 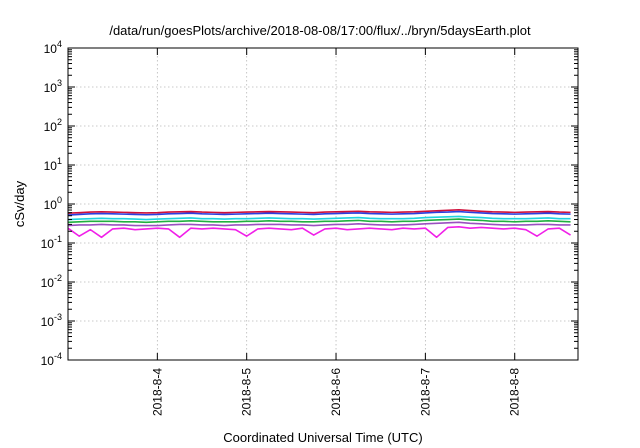 What do you see at coordinates (425, 392) in the screenshot?
I see `x-tick-label: 2018-8-7` at bounding box center [425, 392].